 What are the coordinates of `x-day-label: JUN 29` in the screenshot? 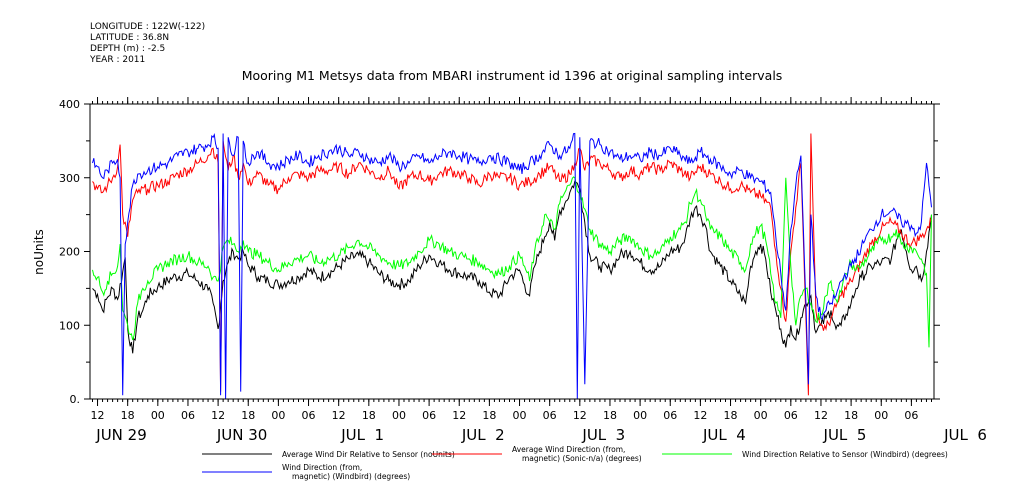 It's located at (120, 435).